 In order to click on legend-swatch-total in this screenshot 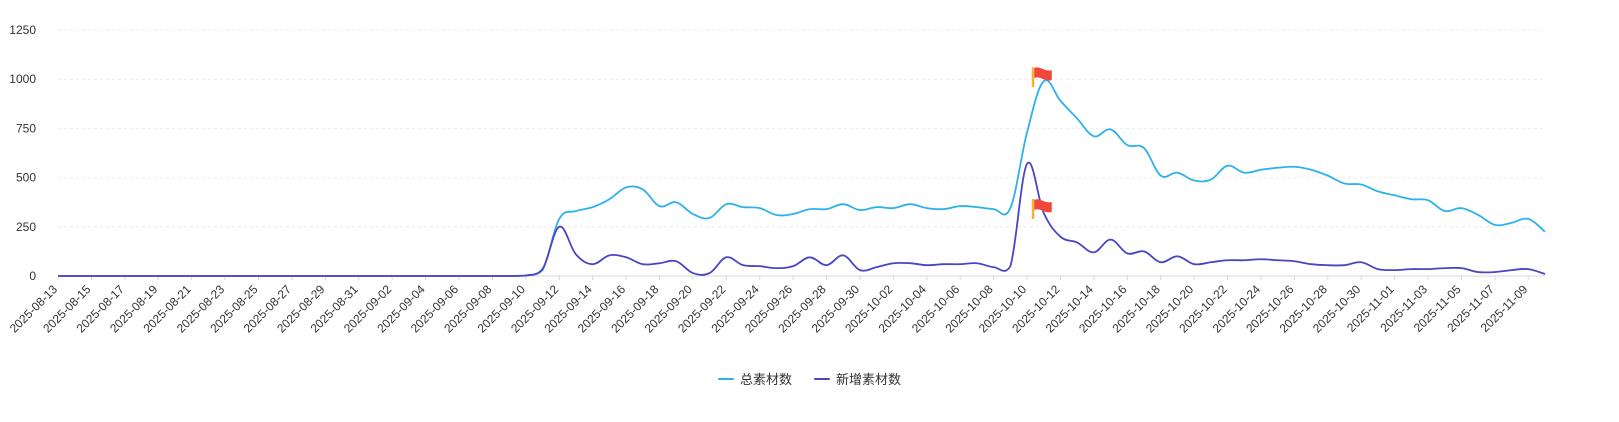, I will do `click(725, 378)`.